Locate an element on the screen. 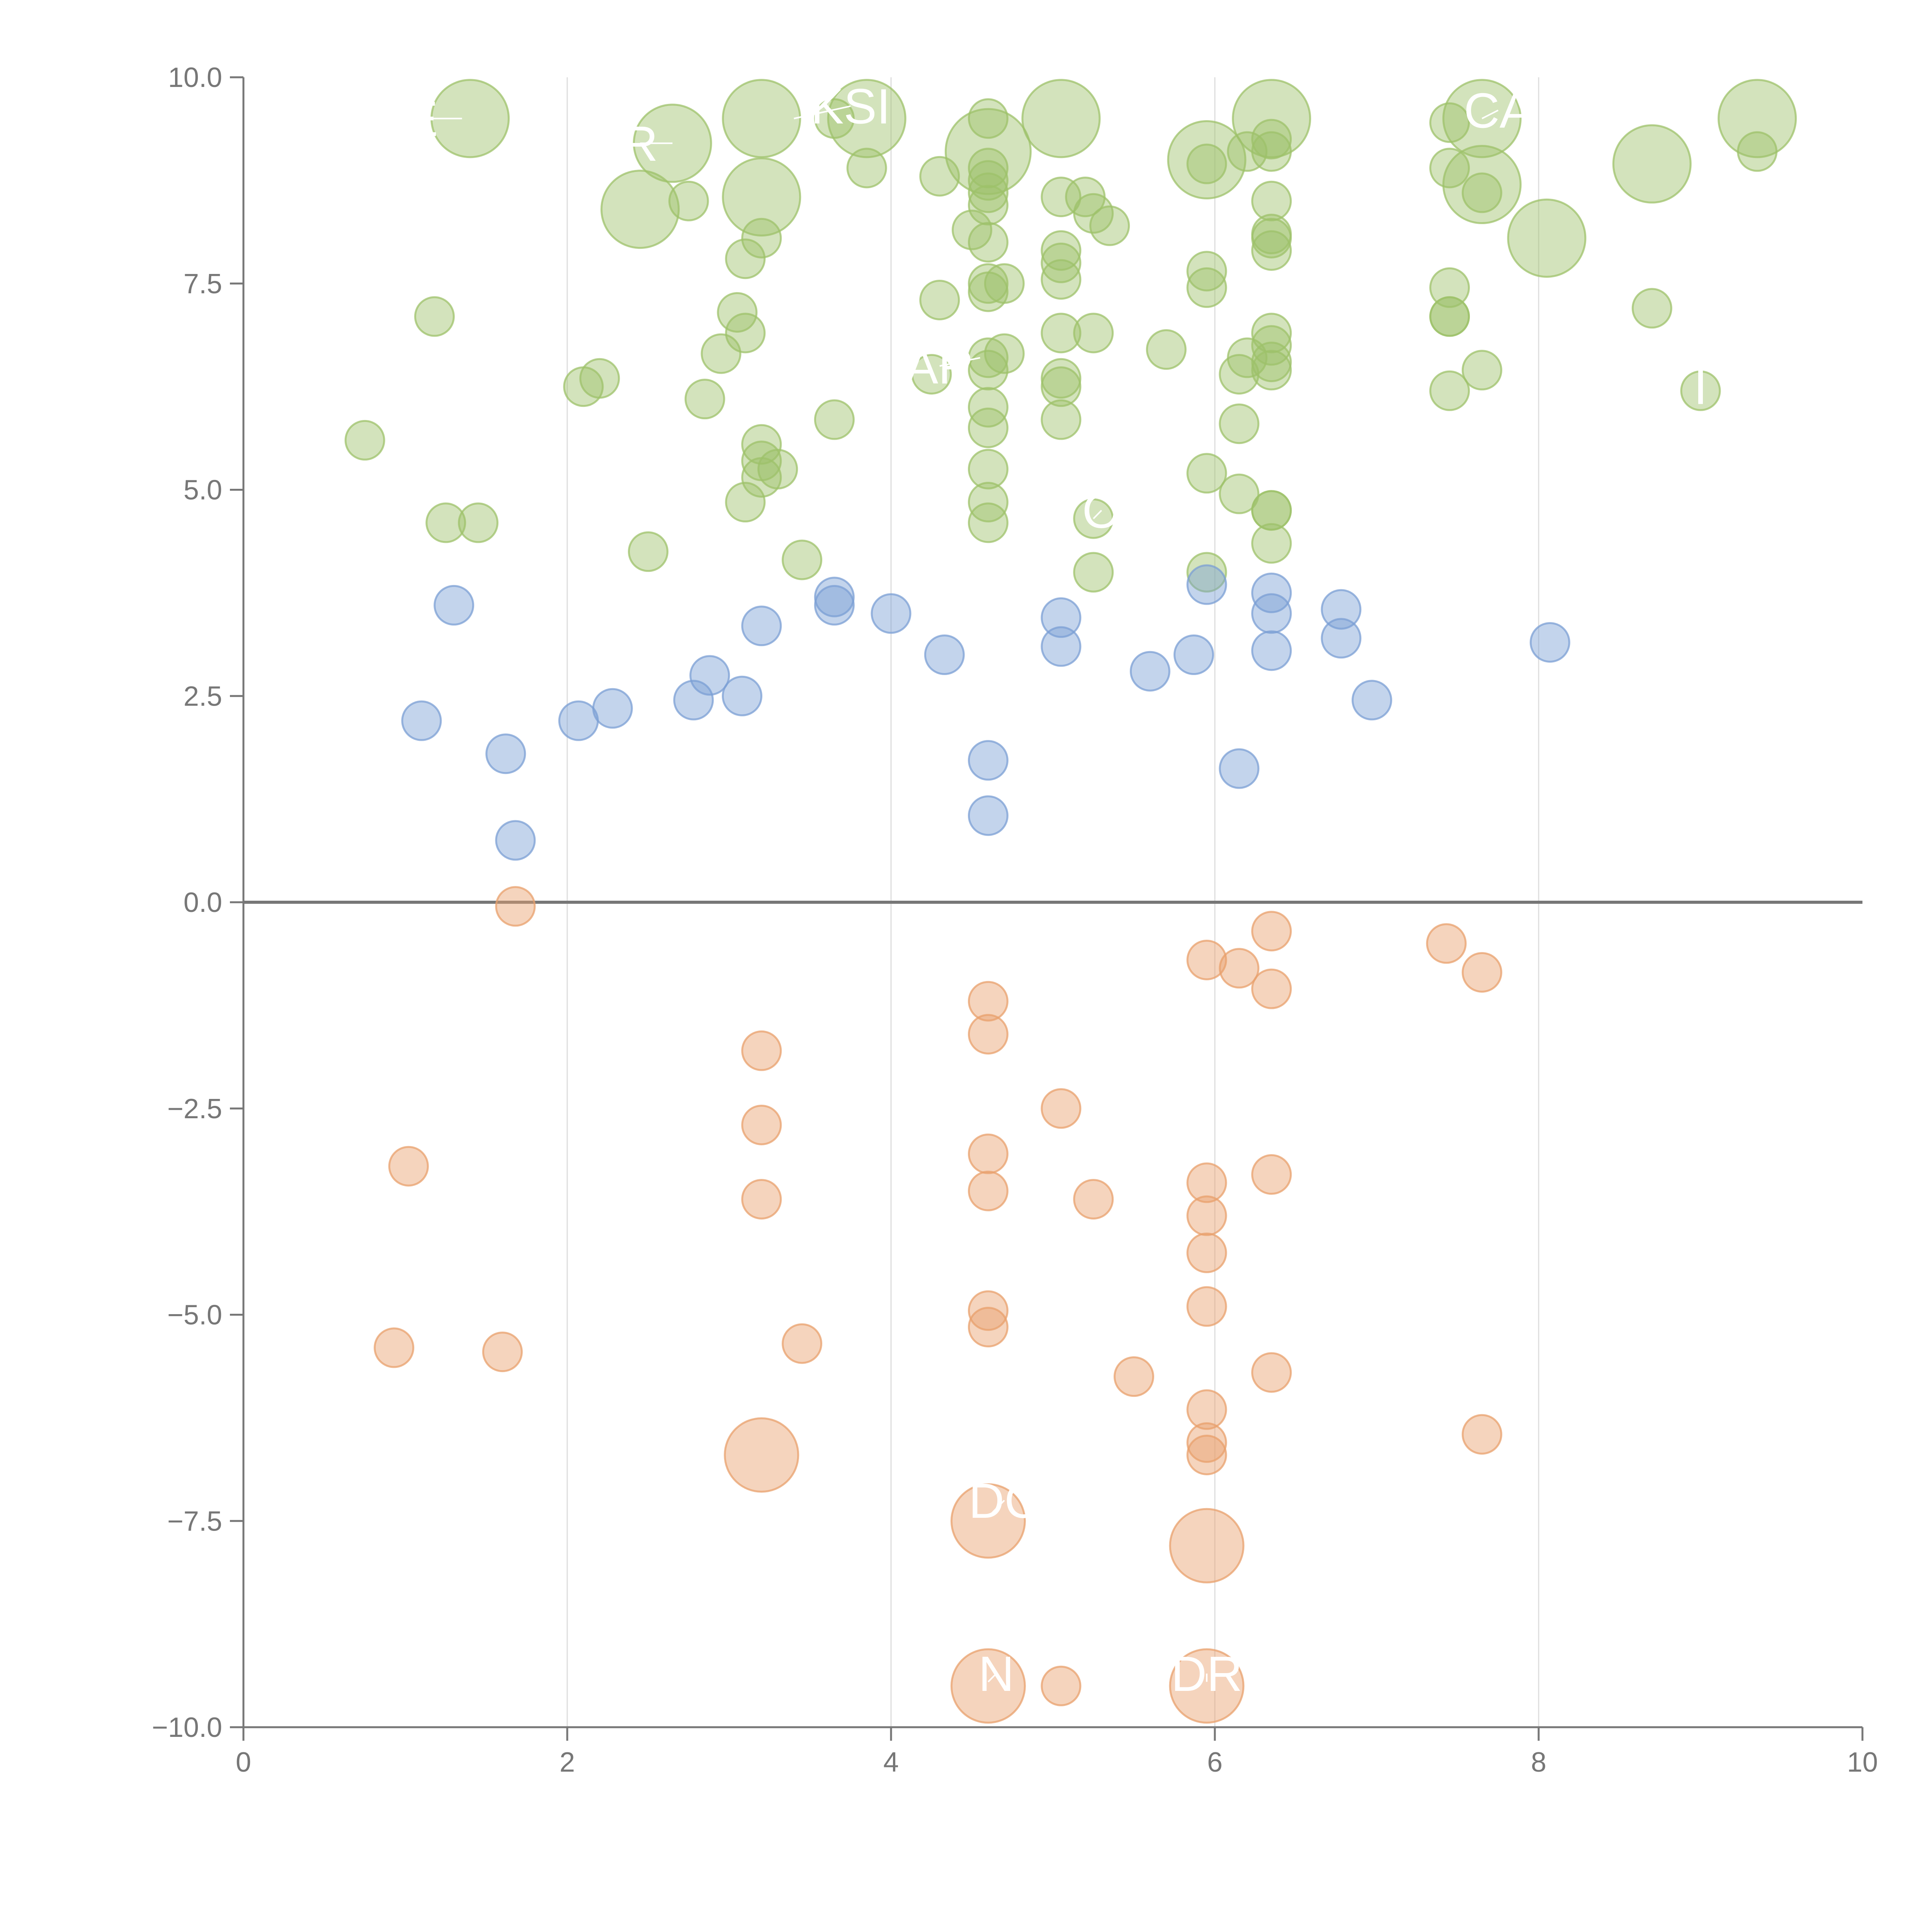 This screenshot has width=1932, height=1932. bubble-label: E is located at coordinates (421, 120).